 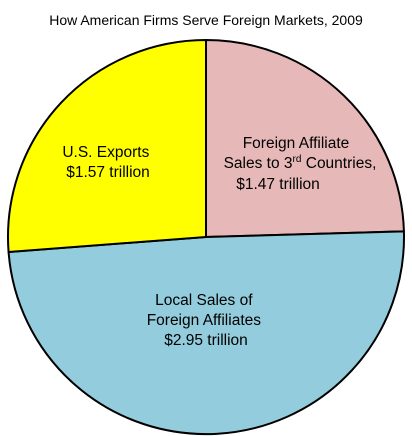 I want to click on slice-label-third-countries-line2-post: Countries,, so click(x=338, y=163).